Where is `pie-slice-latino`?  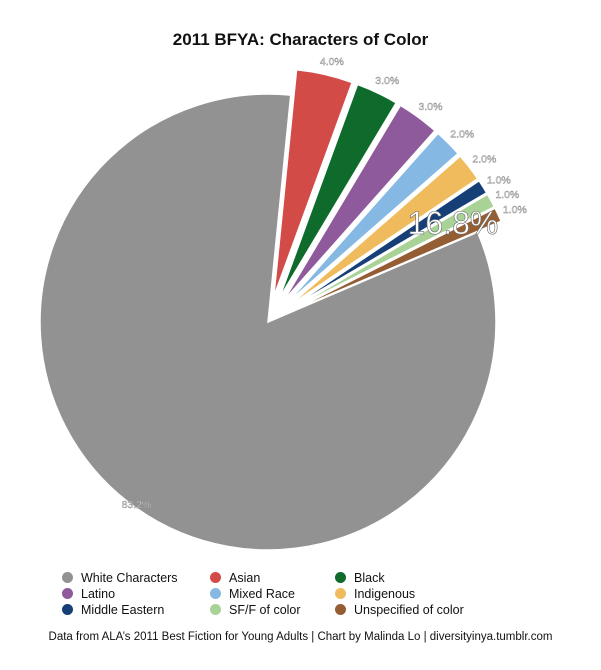 pie-slice-latino is located at coordinates (359, 203).